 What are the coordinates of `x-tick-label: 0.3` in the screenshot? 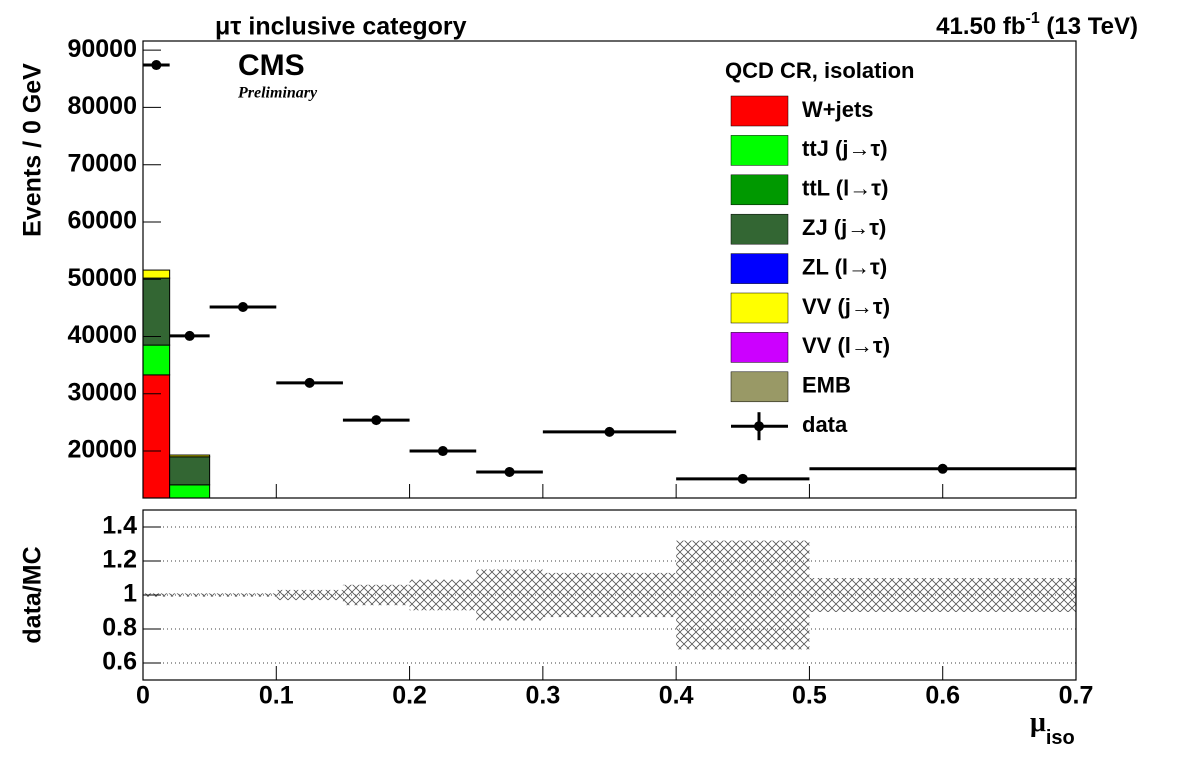 It's located at (542, 696).